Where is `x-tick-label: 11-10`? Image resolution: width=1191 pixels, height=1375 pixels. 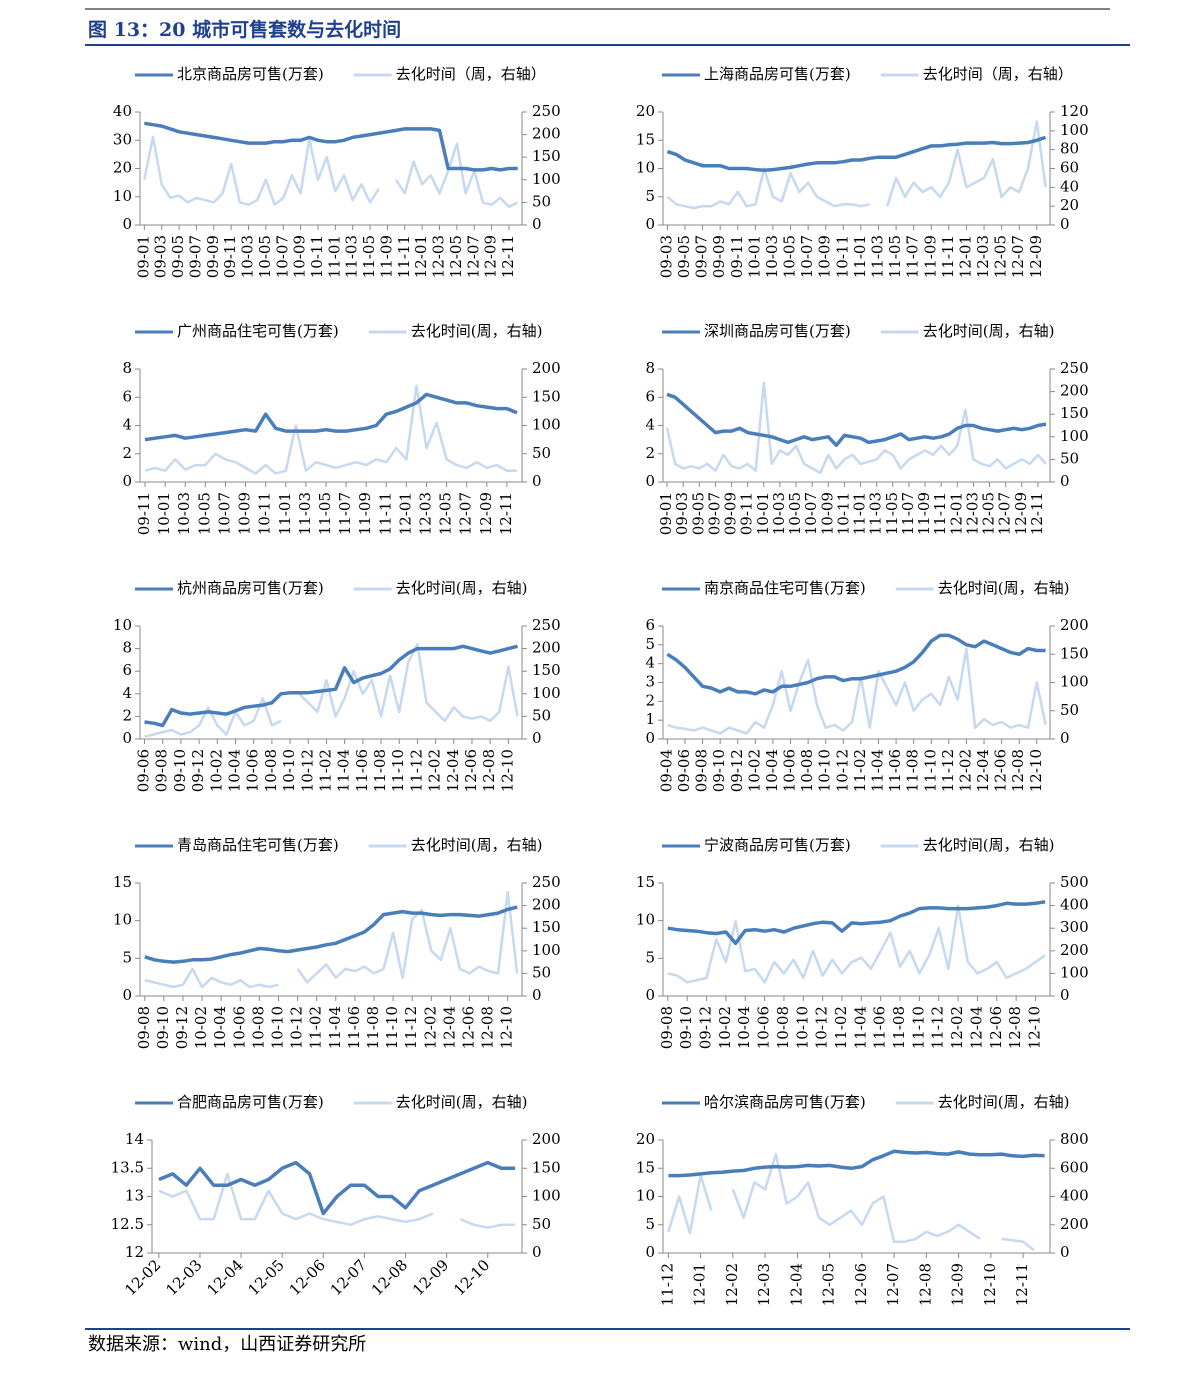 x-tick-label: 11-10 is located at coordinates (398, 770).